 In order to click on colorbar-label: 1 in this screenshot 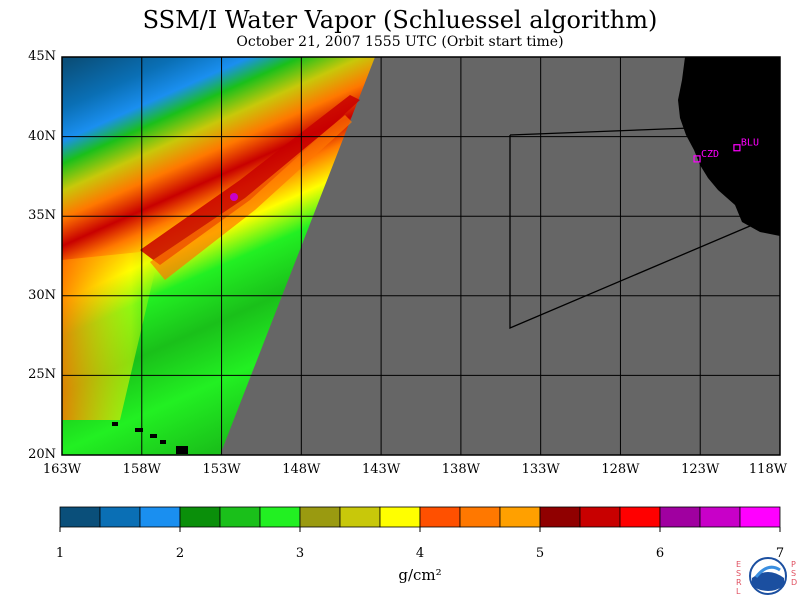, I will do `click(60, 553)`.